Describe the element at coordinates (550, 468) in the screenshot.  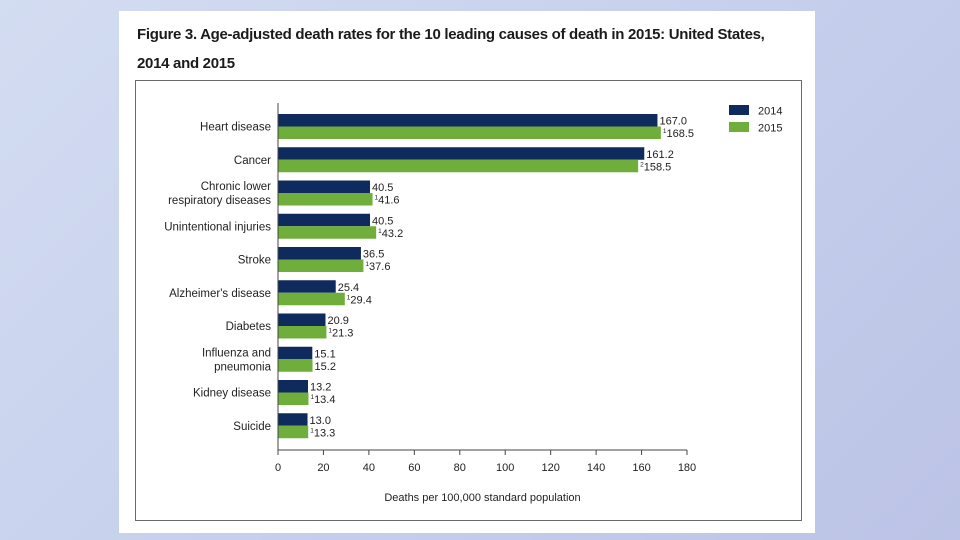
I see `x-tick-label-120: 120` at that location.